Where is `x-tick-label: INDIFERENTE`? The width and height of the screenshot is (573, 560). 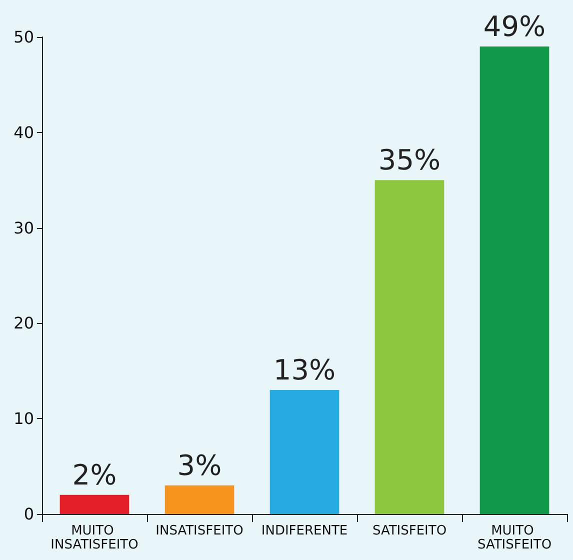
x-tick-label: INDIFERENTE is located at coordinates (304, 531).